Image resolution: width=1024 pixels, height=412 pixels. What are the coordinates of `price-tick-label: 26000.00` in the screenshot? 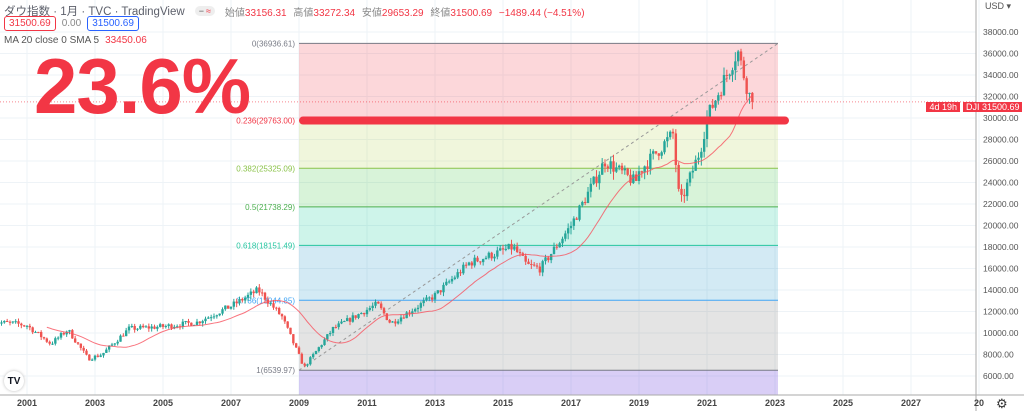 It's located at (1001, 161).